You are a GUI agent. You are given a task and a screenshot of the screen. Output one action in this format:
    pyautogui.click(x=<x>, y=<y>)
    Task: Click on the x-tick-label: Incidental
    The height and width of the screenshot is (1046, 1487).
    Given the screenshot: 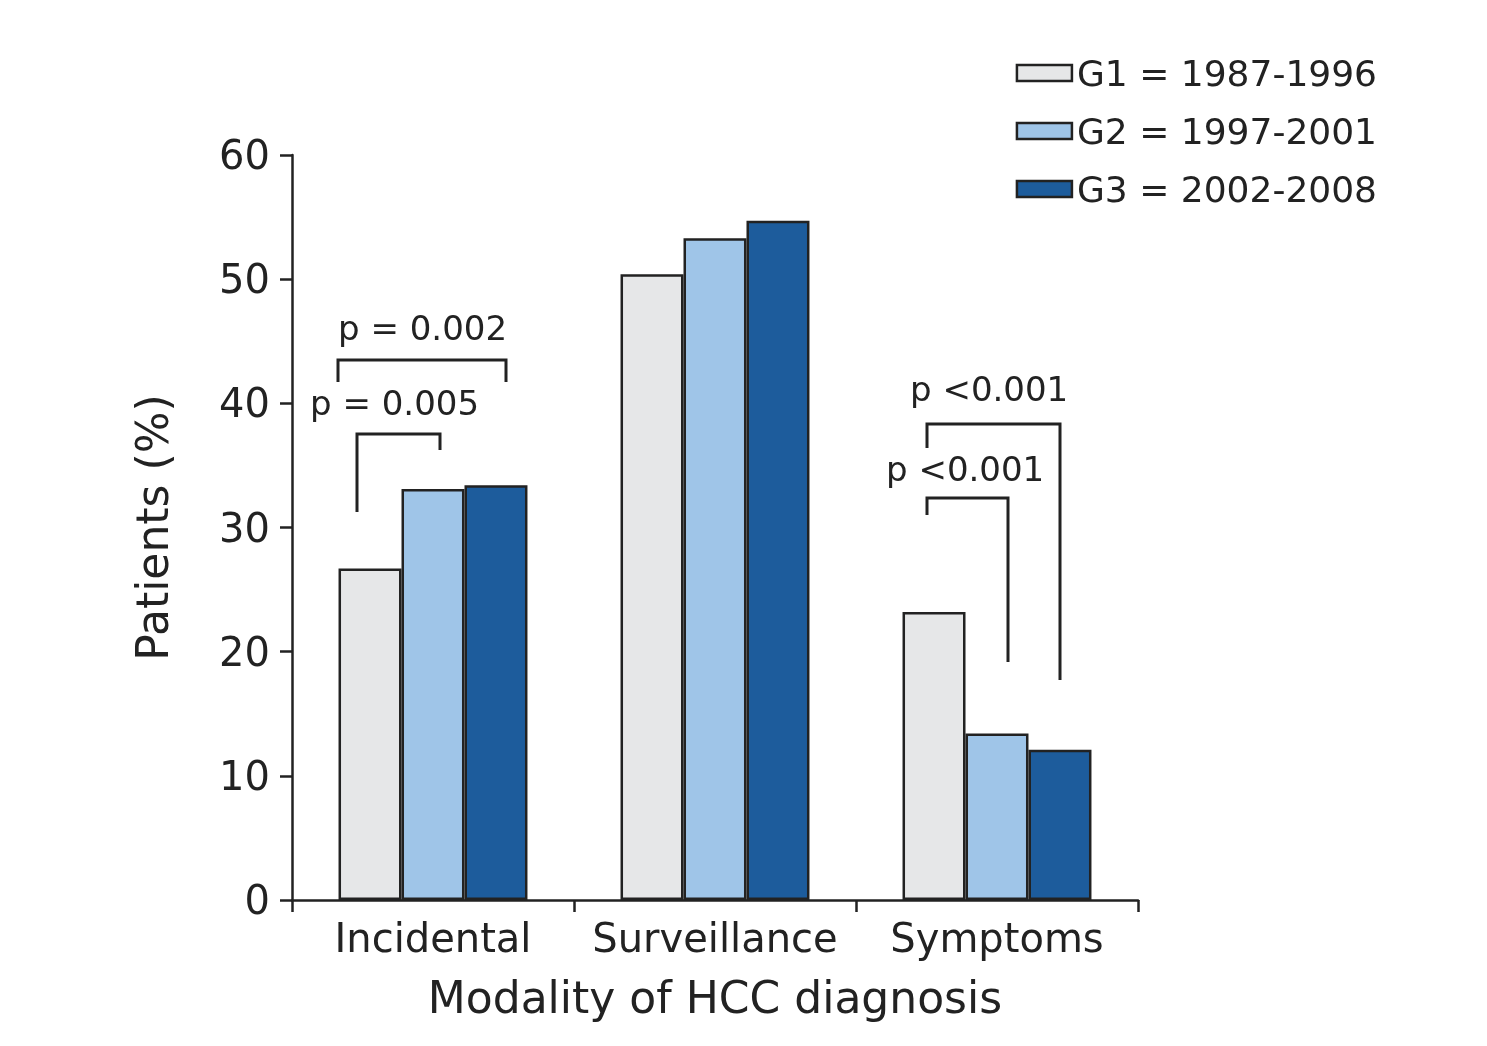 What is the action you would take?
    pyautogui.click(x=433, y=938)
    